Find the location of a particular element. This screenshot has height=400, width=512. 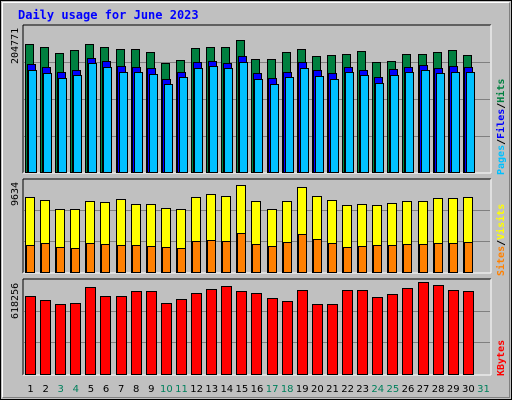

day-label: 29 is located at coordinates (453, 389).